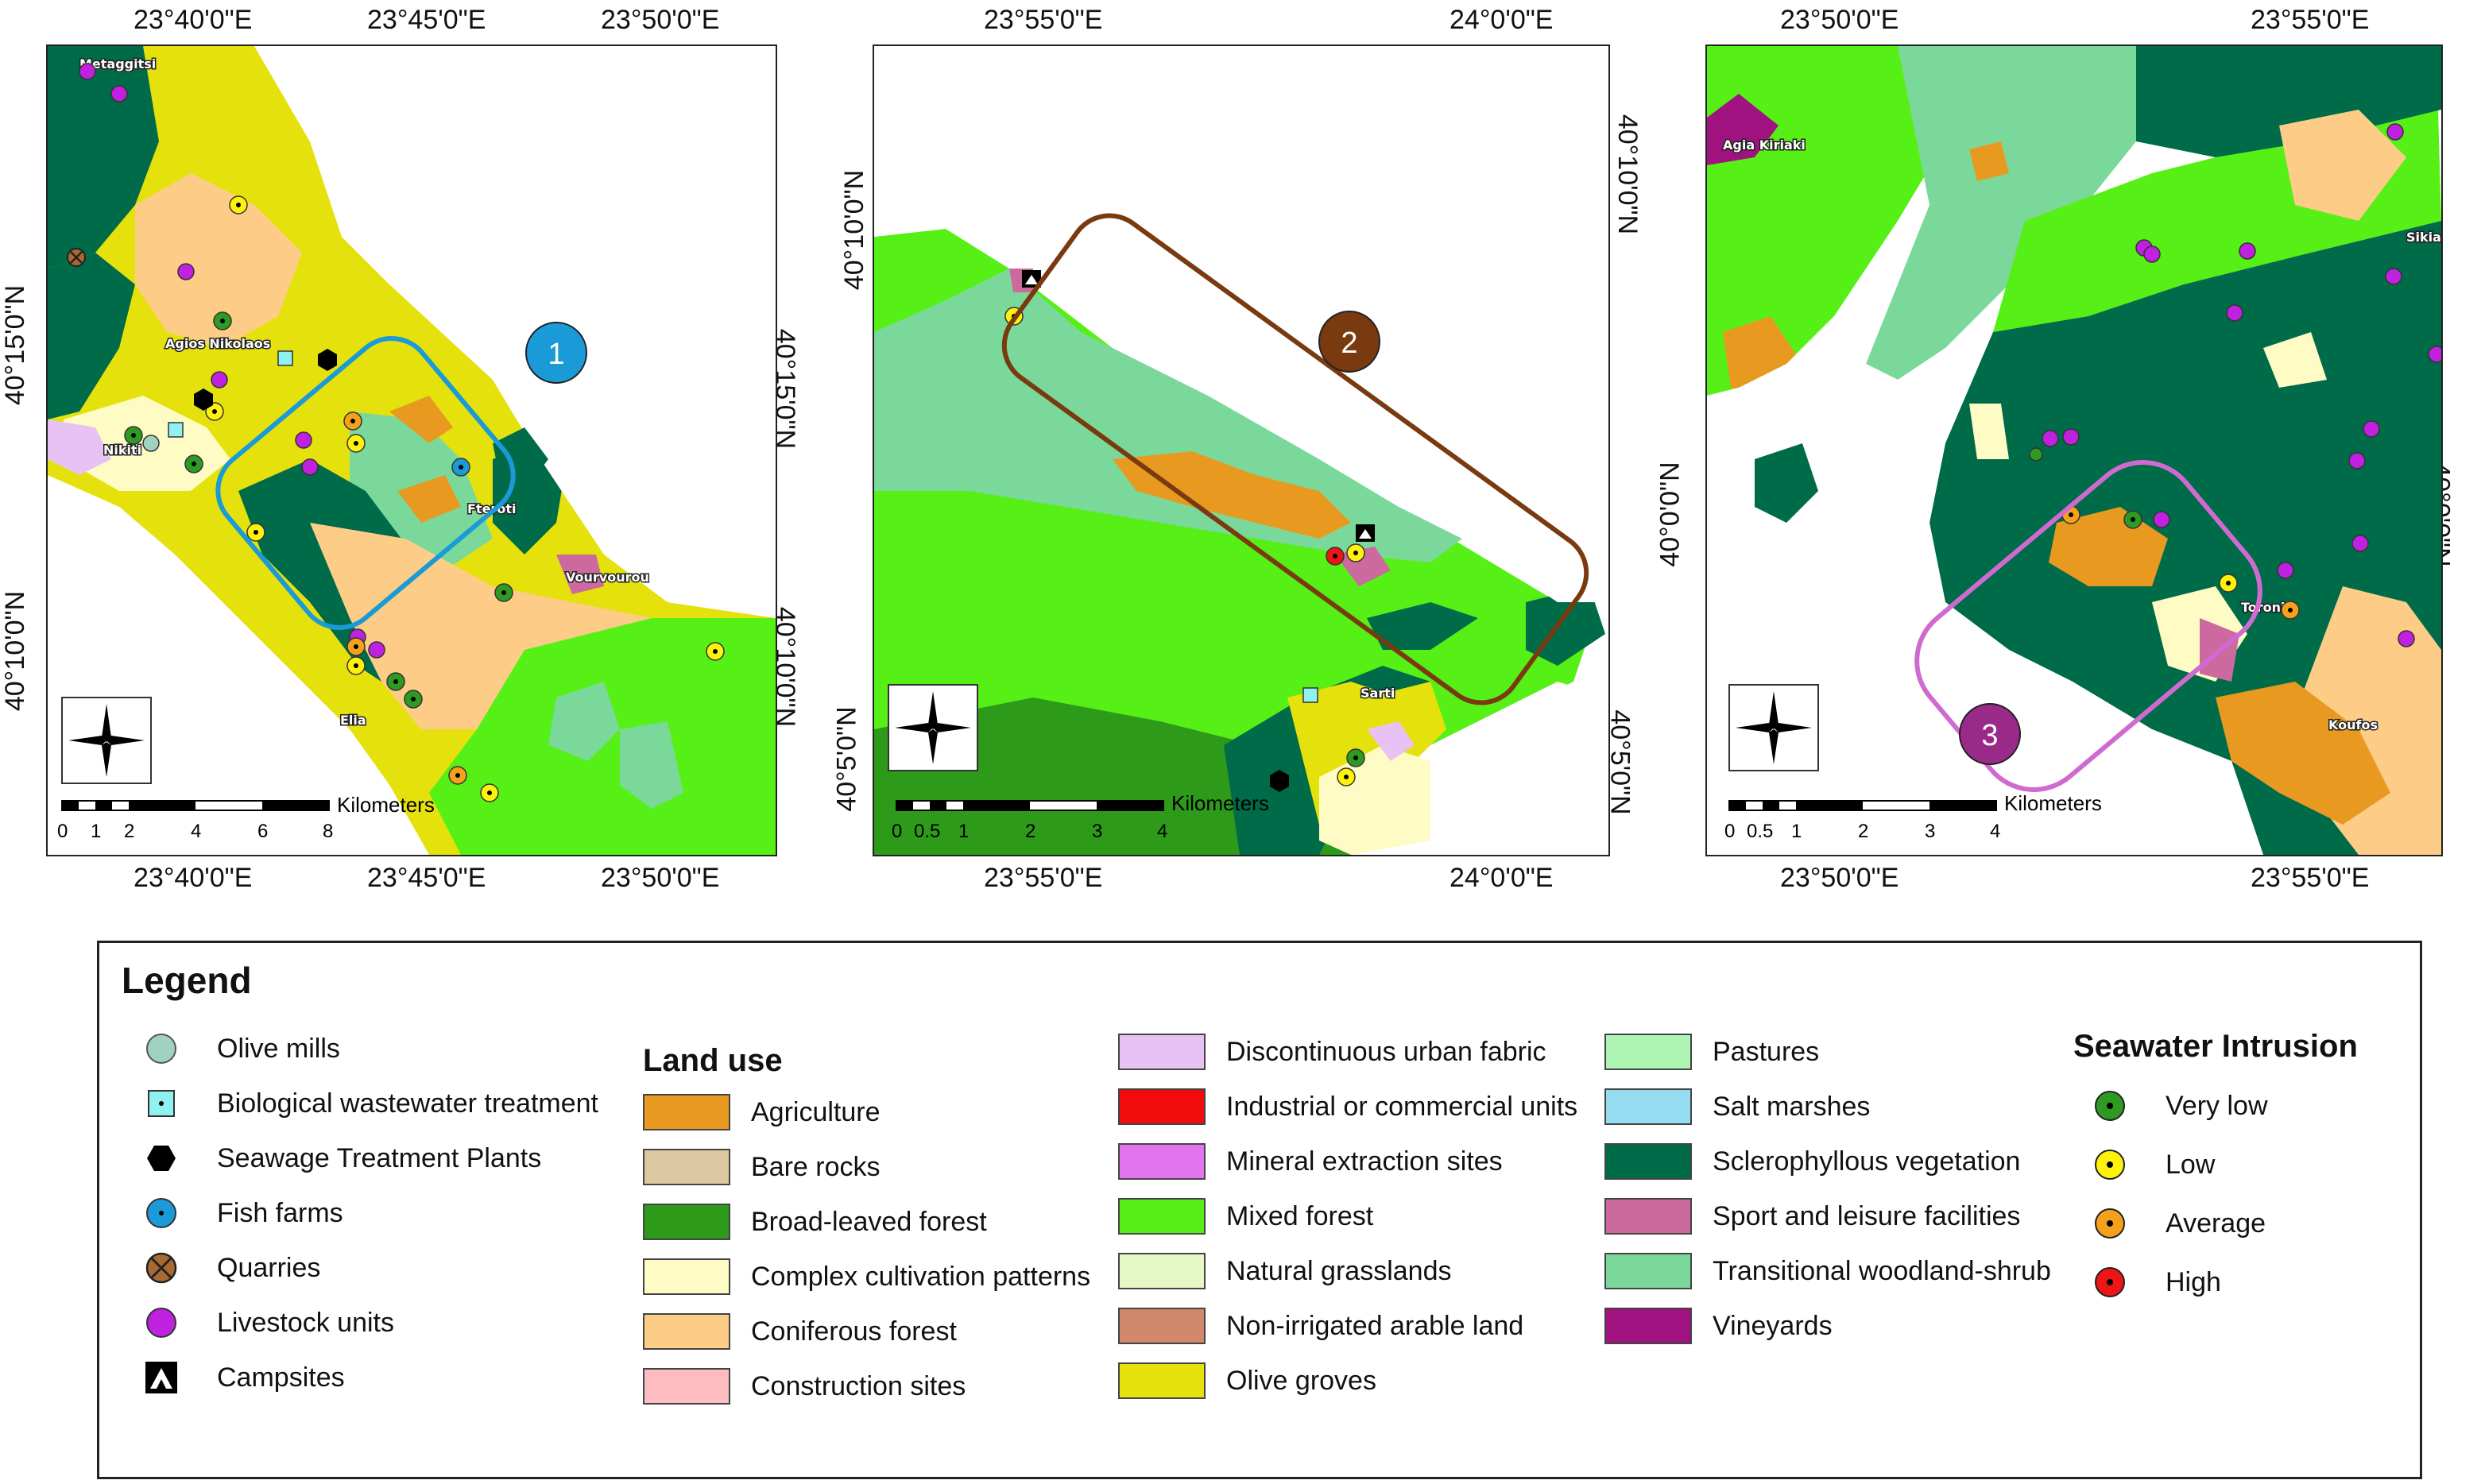 The height and width of the screenshot is (1484, 2481). Describe the element at coordinates (1719, 1326) in the screenshot. I see `legend-item-land-use: Vineyards` at that location.